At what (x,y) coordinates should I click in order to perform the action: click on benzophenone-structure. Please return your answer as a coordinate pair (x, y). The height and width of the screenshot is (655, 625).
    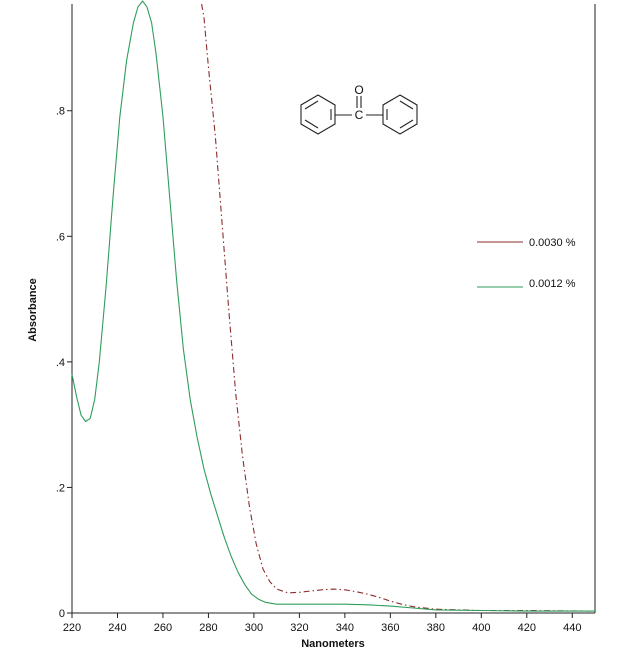
    Looking at the image, I should click on (359, 114).